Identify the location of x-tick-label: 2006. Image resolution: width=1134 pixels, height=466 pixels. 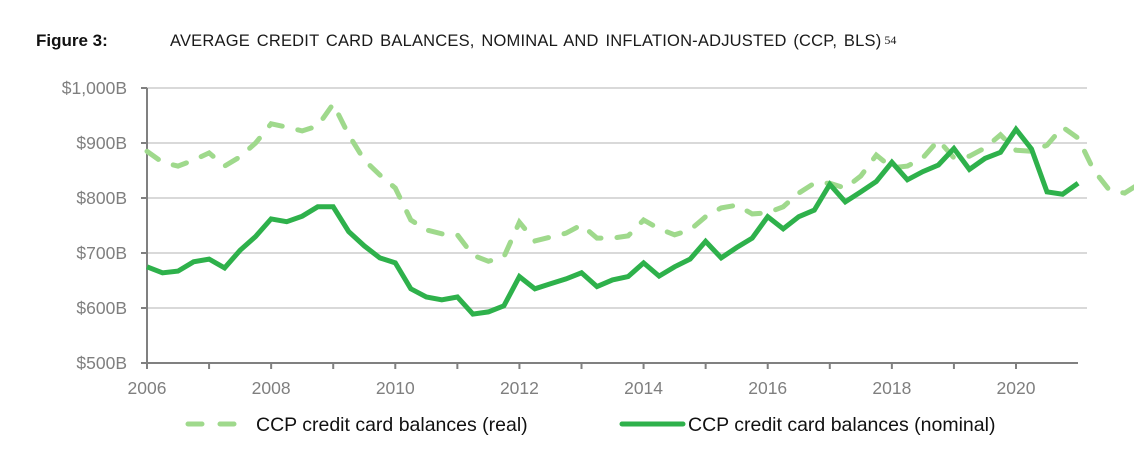
(147, 388).